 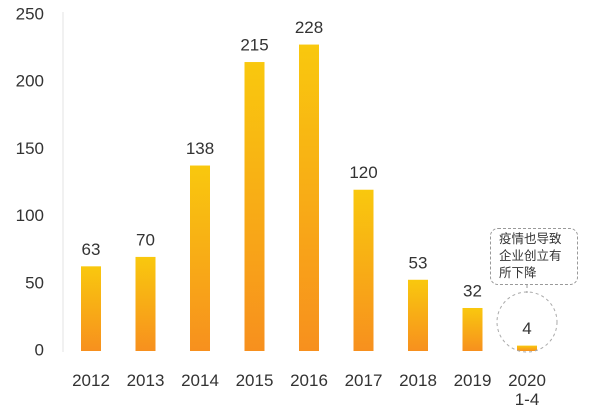 I want to click on x-tick-label: 2013, so click(x=145, y=380).